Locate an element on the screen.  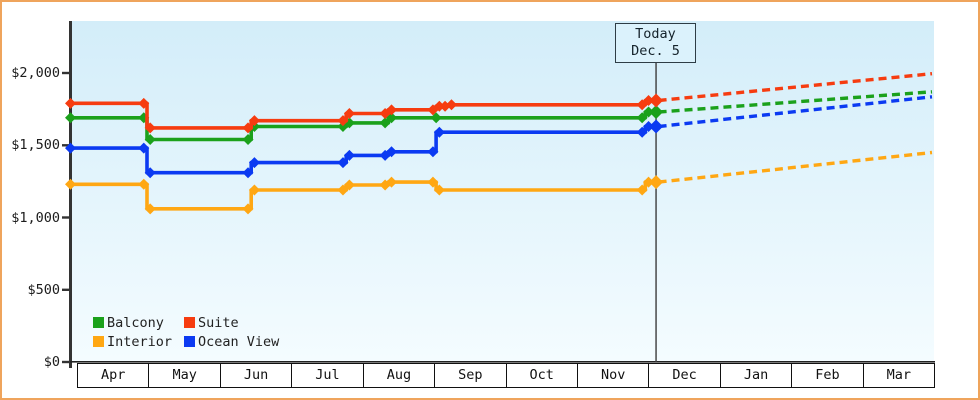
today-marker-suite is located at coordinates (656, 100).